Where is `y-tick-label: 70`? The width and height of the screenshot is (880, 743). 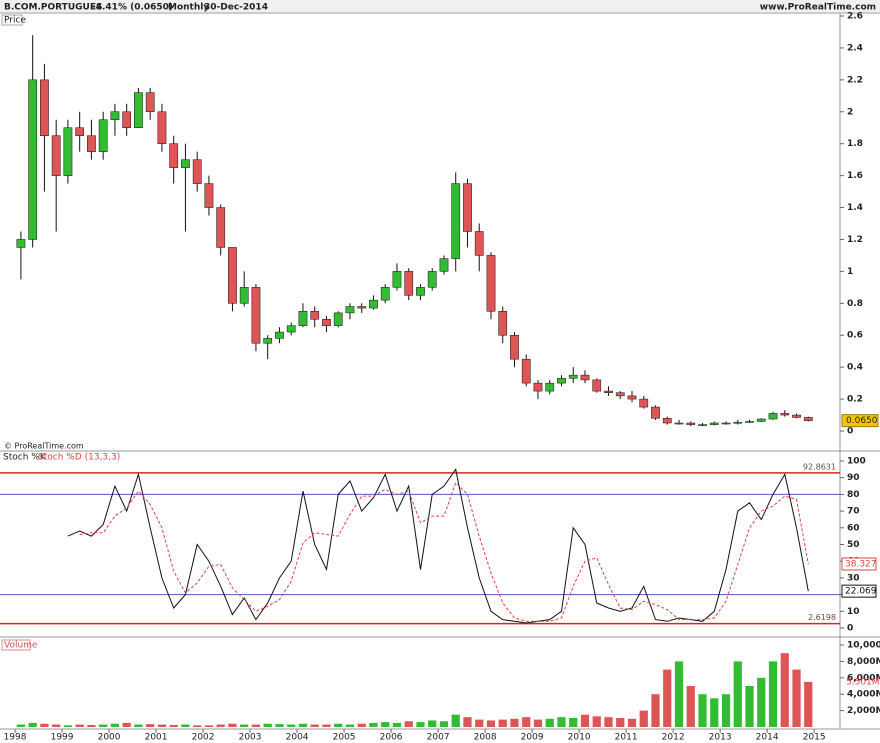
y-tick-label: 70 is located at coordinates (853, 512).